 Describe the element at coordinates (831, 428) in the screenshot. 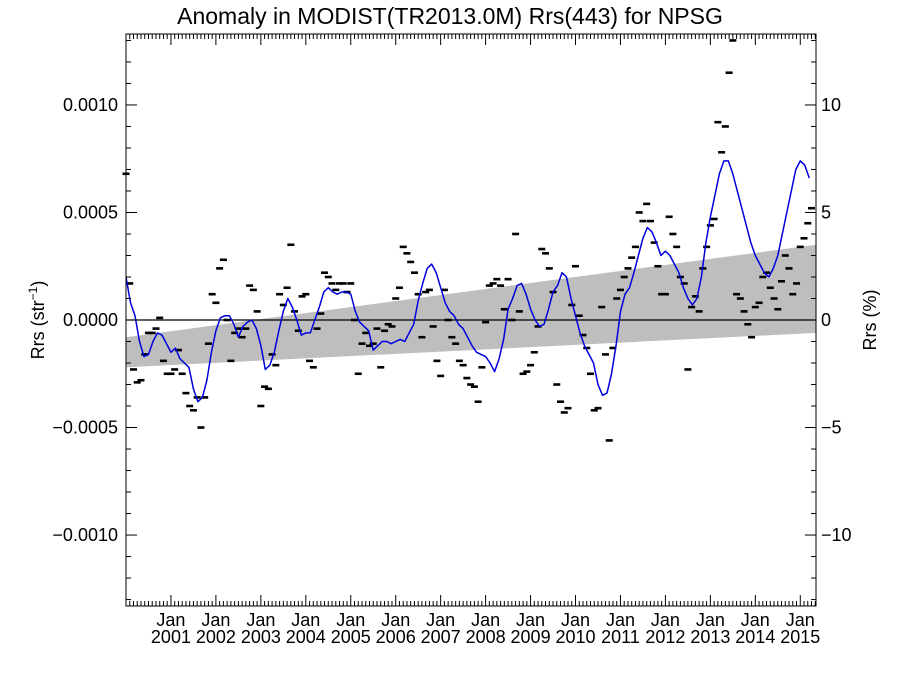

I see `right-tick-label: −5` at that location.